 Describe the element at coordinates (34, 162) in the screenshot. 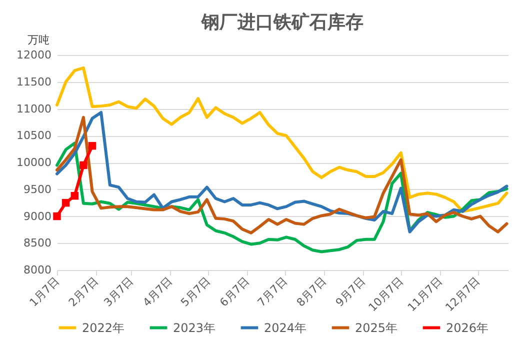

I see `y-tick-label: 10000` at that location.